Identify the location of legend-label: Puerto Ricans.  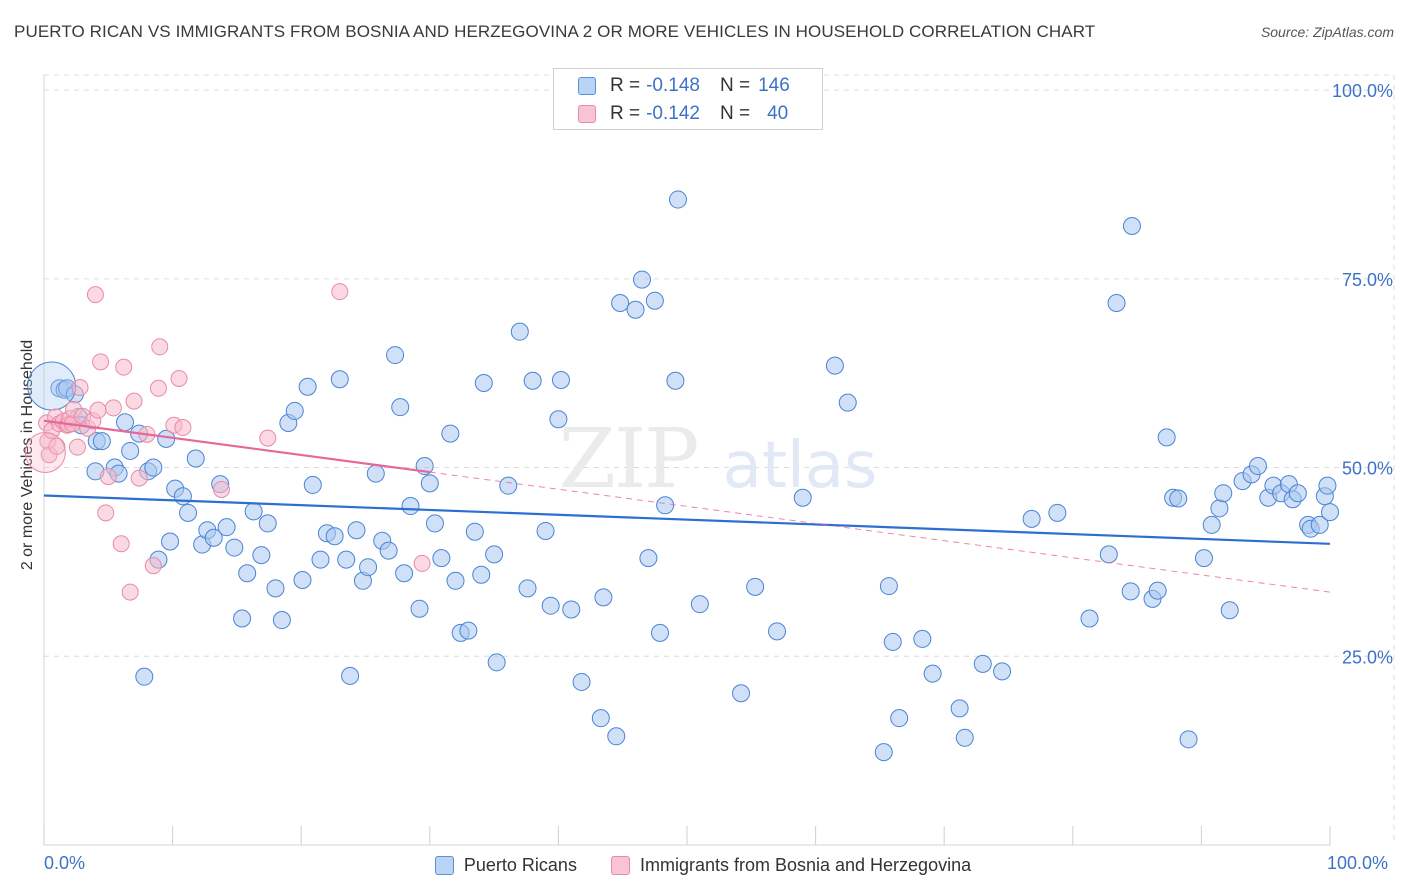
(520, 864).